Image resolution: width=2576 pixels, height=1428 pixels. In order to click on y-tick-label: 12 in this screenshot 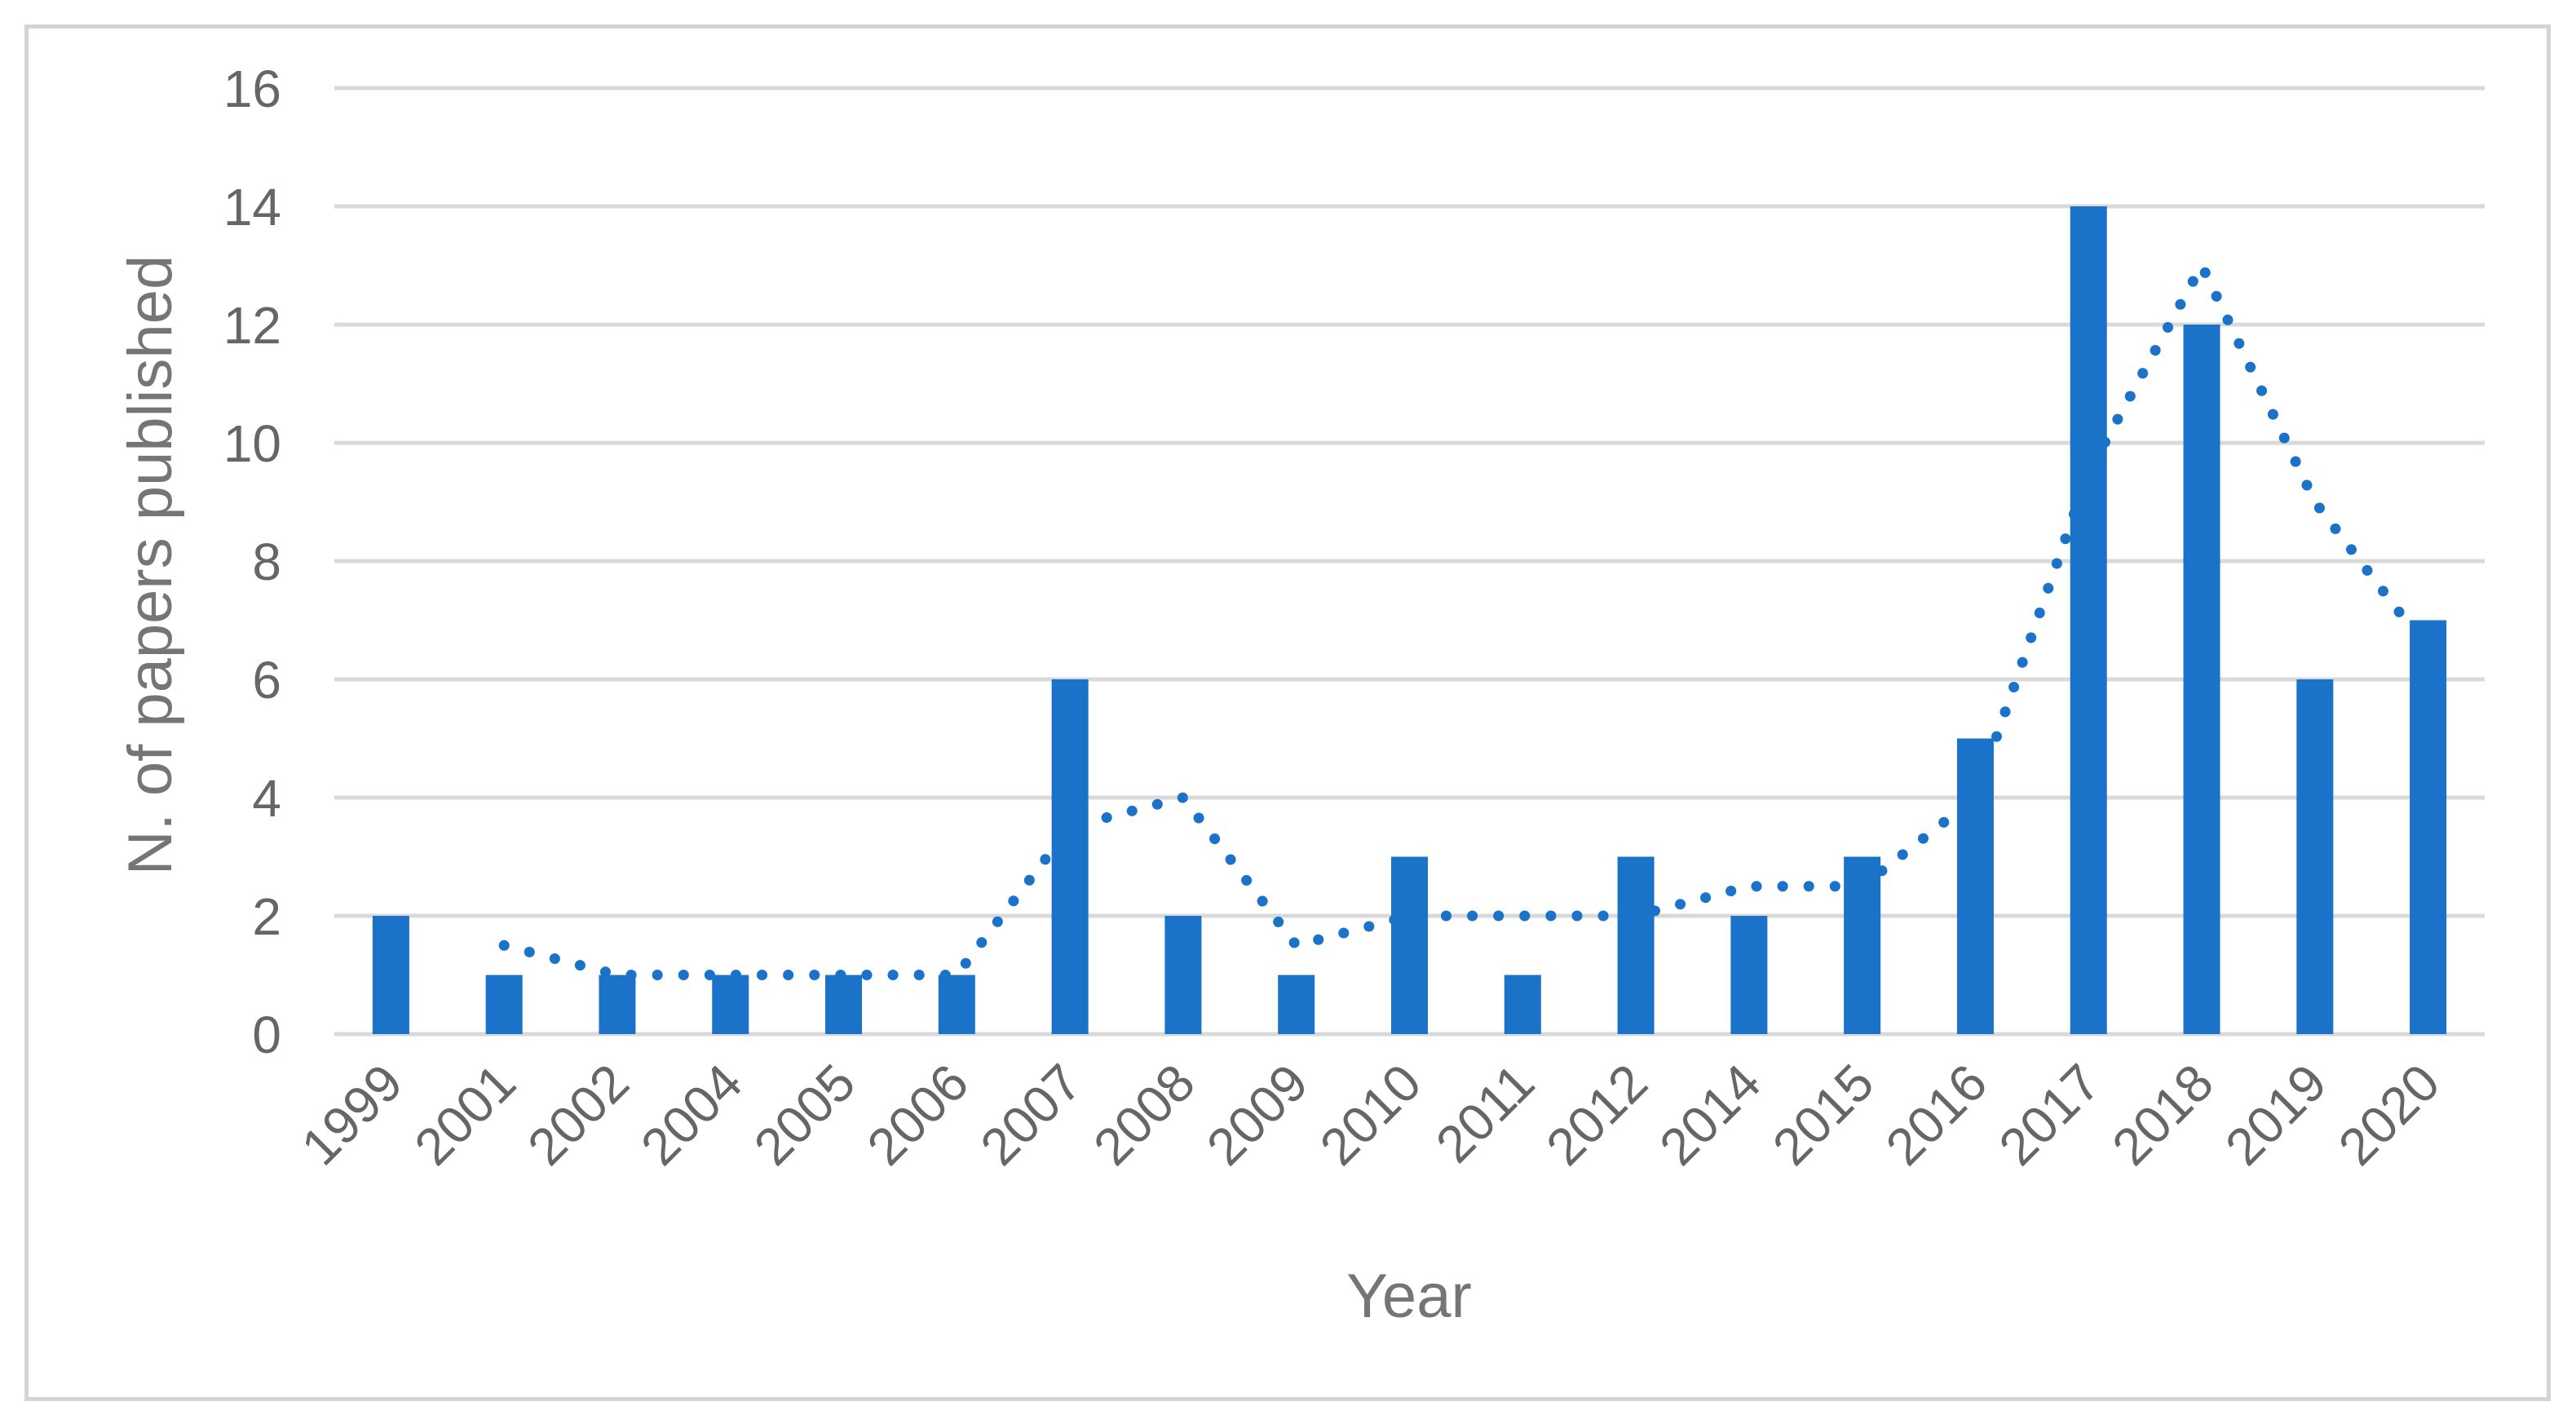, I will do `click(252, 325)`.